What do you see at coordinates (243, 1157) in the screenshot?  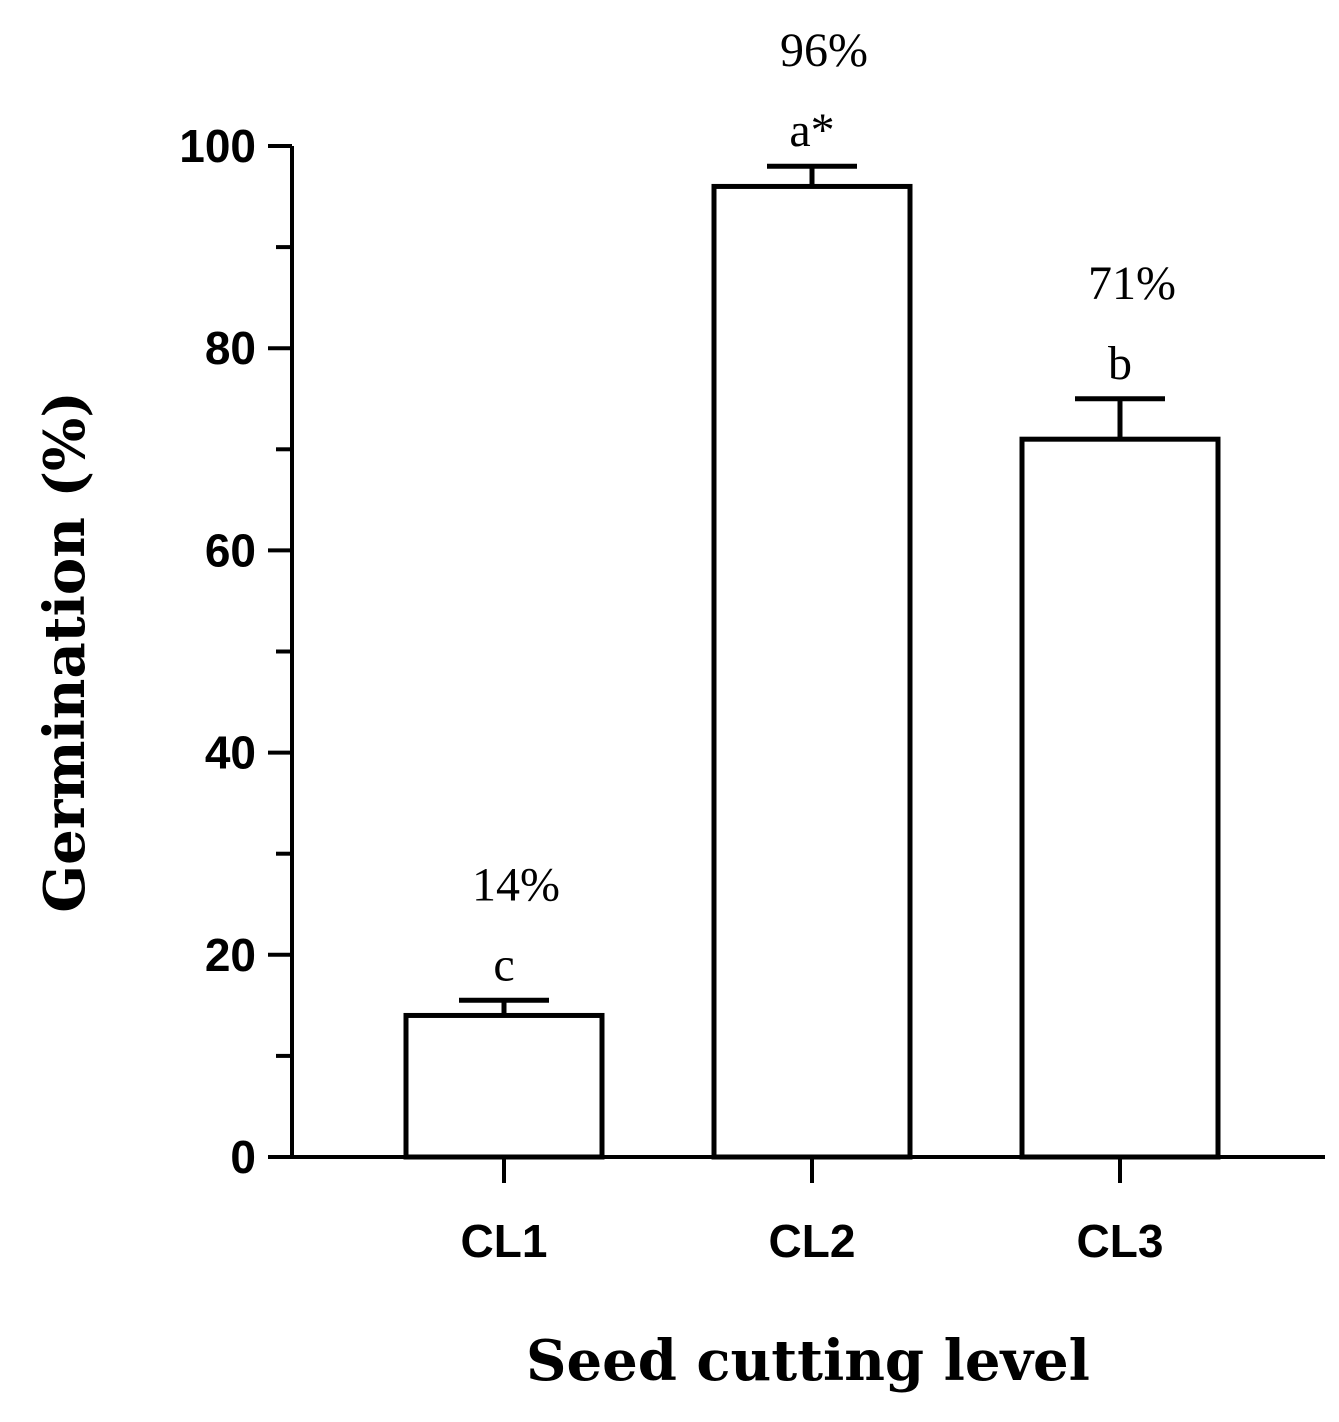 I see `y-tick-label: 0` at bounding box center [243, 1157].